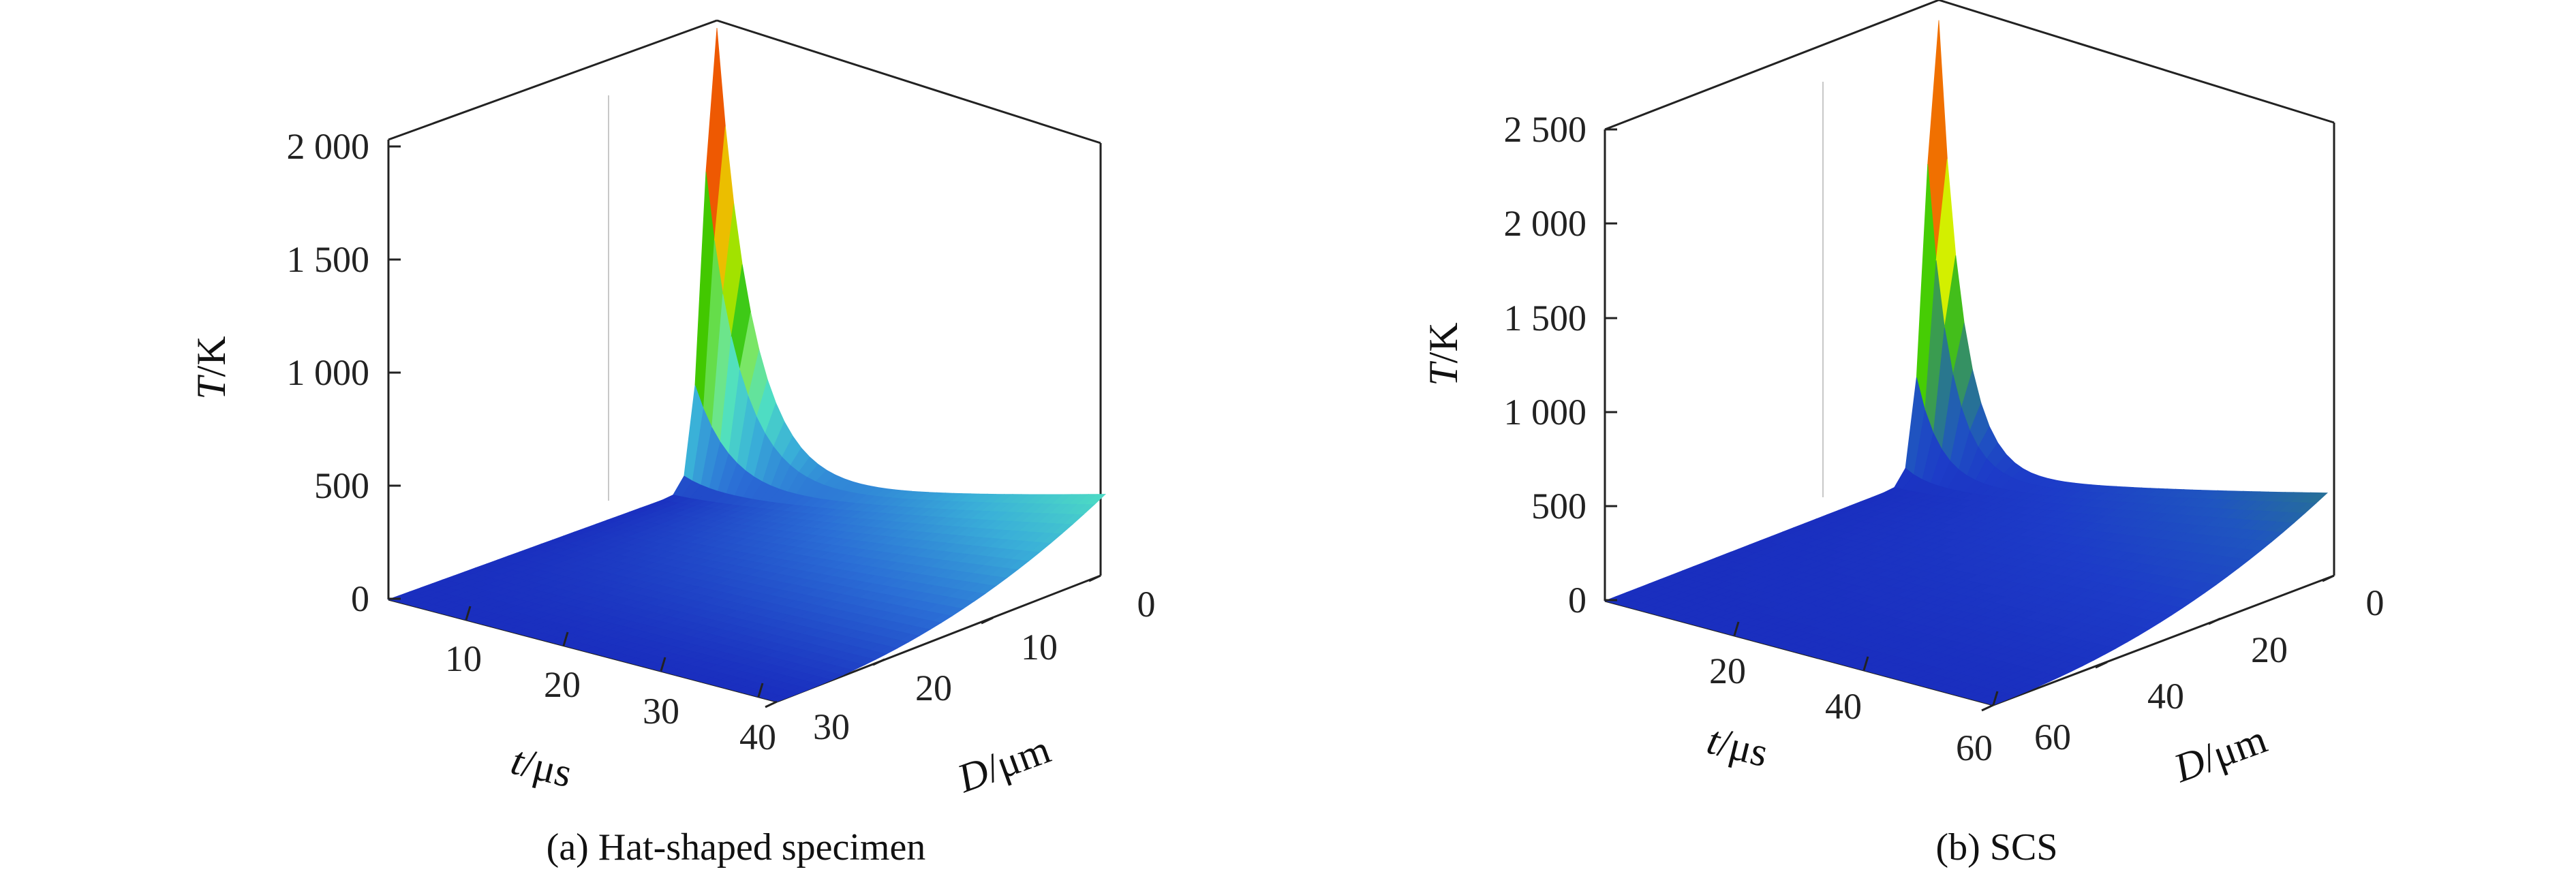 The height and width of the screenshot is (876, 2576). I want to click on panel-a-x-ticks: 10 20 30 40, so click(610, 681).